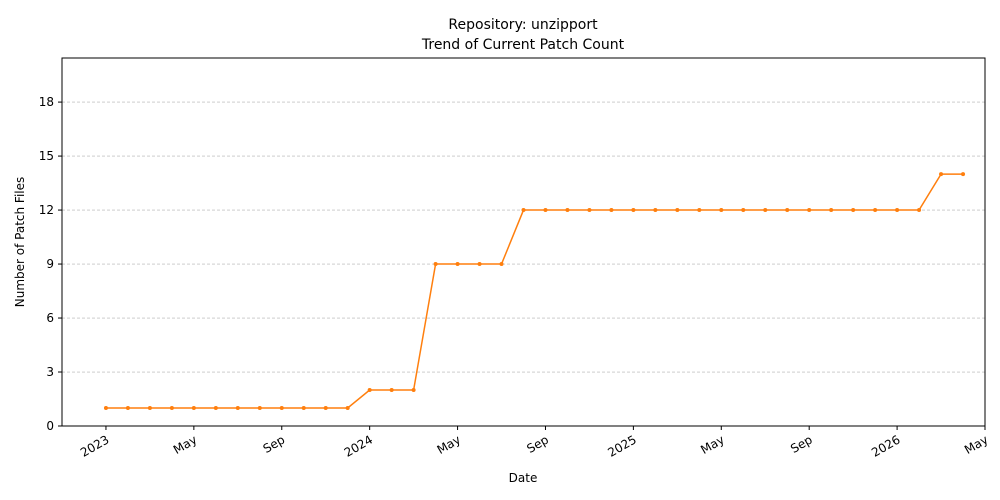 The height and width of the screenshot is (500, 1000). I want to click on x-tick-label: 2026, so click(885, 445).